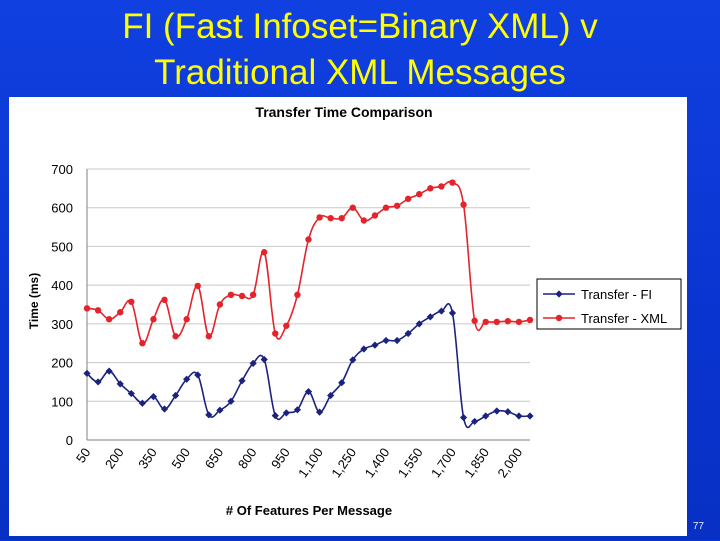  What do you see at coordinates (280, 458) in the screenshot?
I see `x-tick-label: 950` at bounding box center [280, 458].